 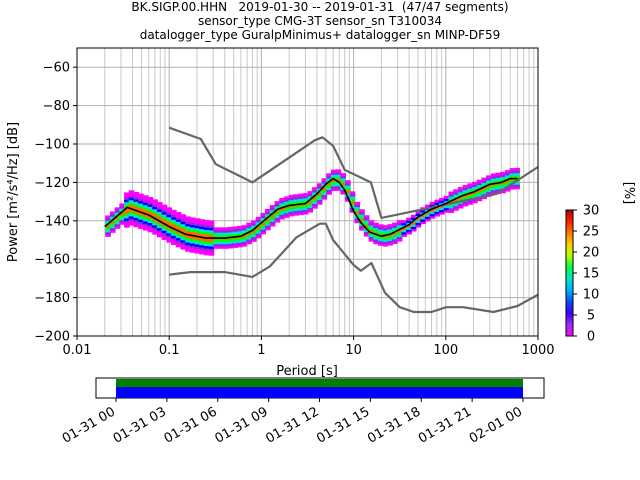 I want to click on y-tick-label: −120, so click(x=52, y=183).